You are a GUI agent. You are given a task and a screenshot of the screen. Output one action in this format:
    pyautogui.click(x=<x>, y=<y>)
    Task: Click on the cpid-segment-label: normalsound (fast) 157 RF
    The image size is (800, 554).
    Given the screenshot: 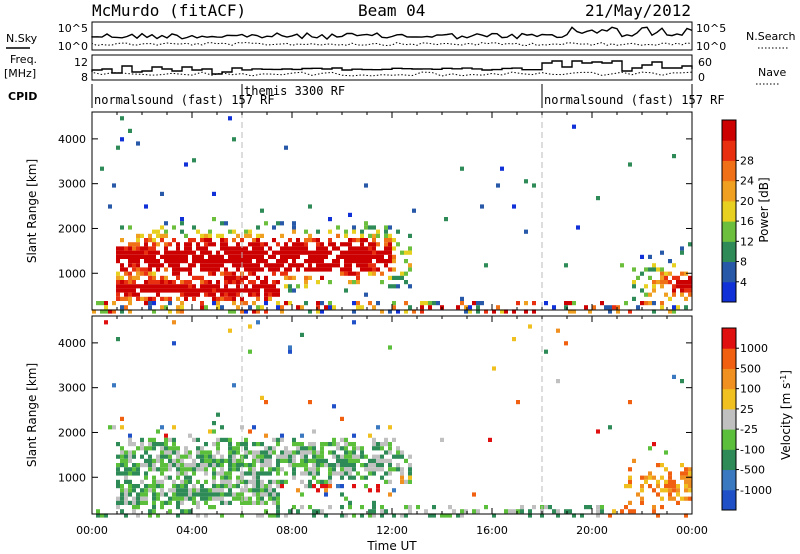 What is the action you would take?
    pyautogui.click(x=184, y=100)
    